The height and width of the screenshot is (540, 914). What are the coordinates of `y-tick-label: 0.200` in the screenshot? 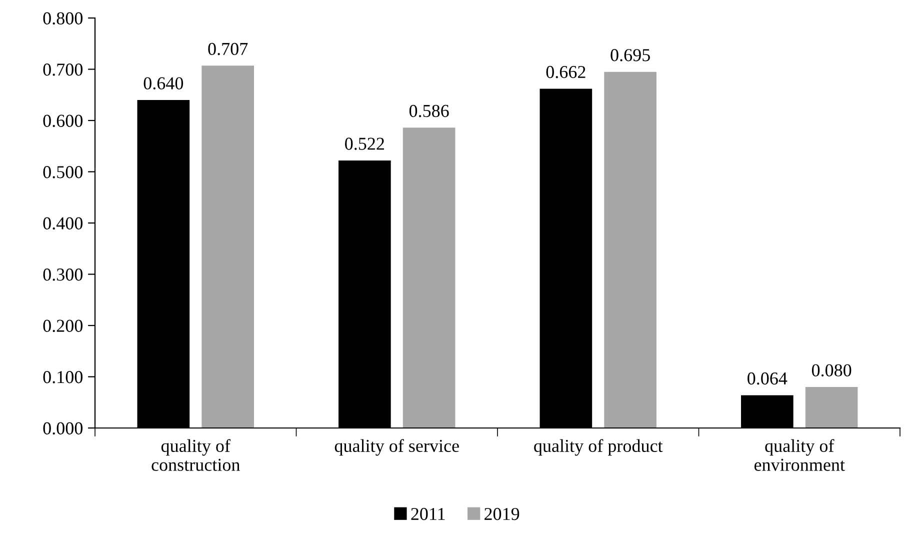 It's located at (63, 326).